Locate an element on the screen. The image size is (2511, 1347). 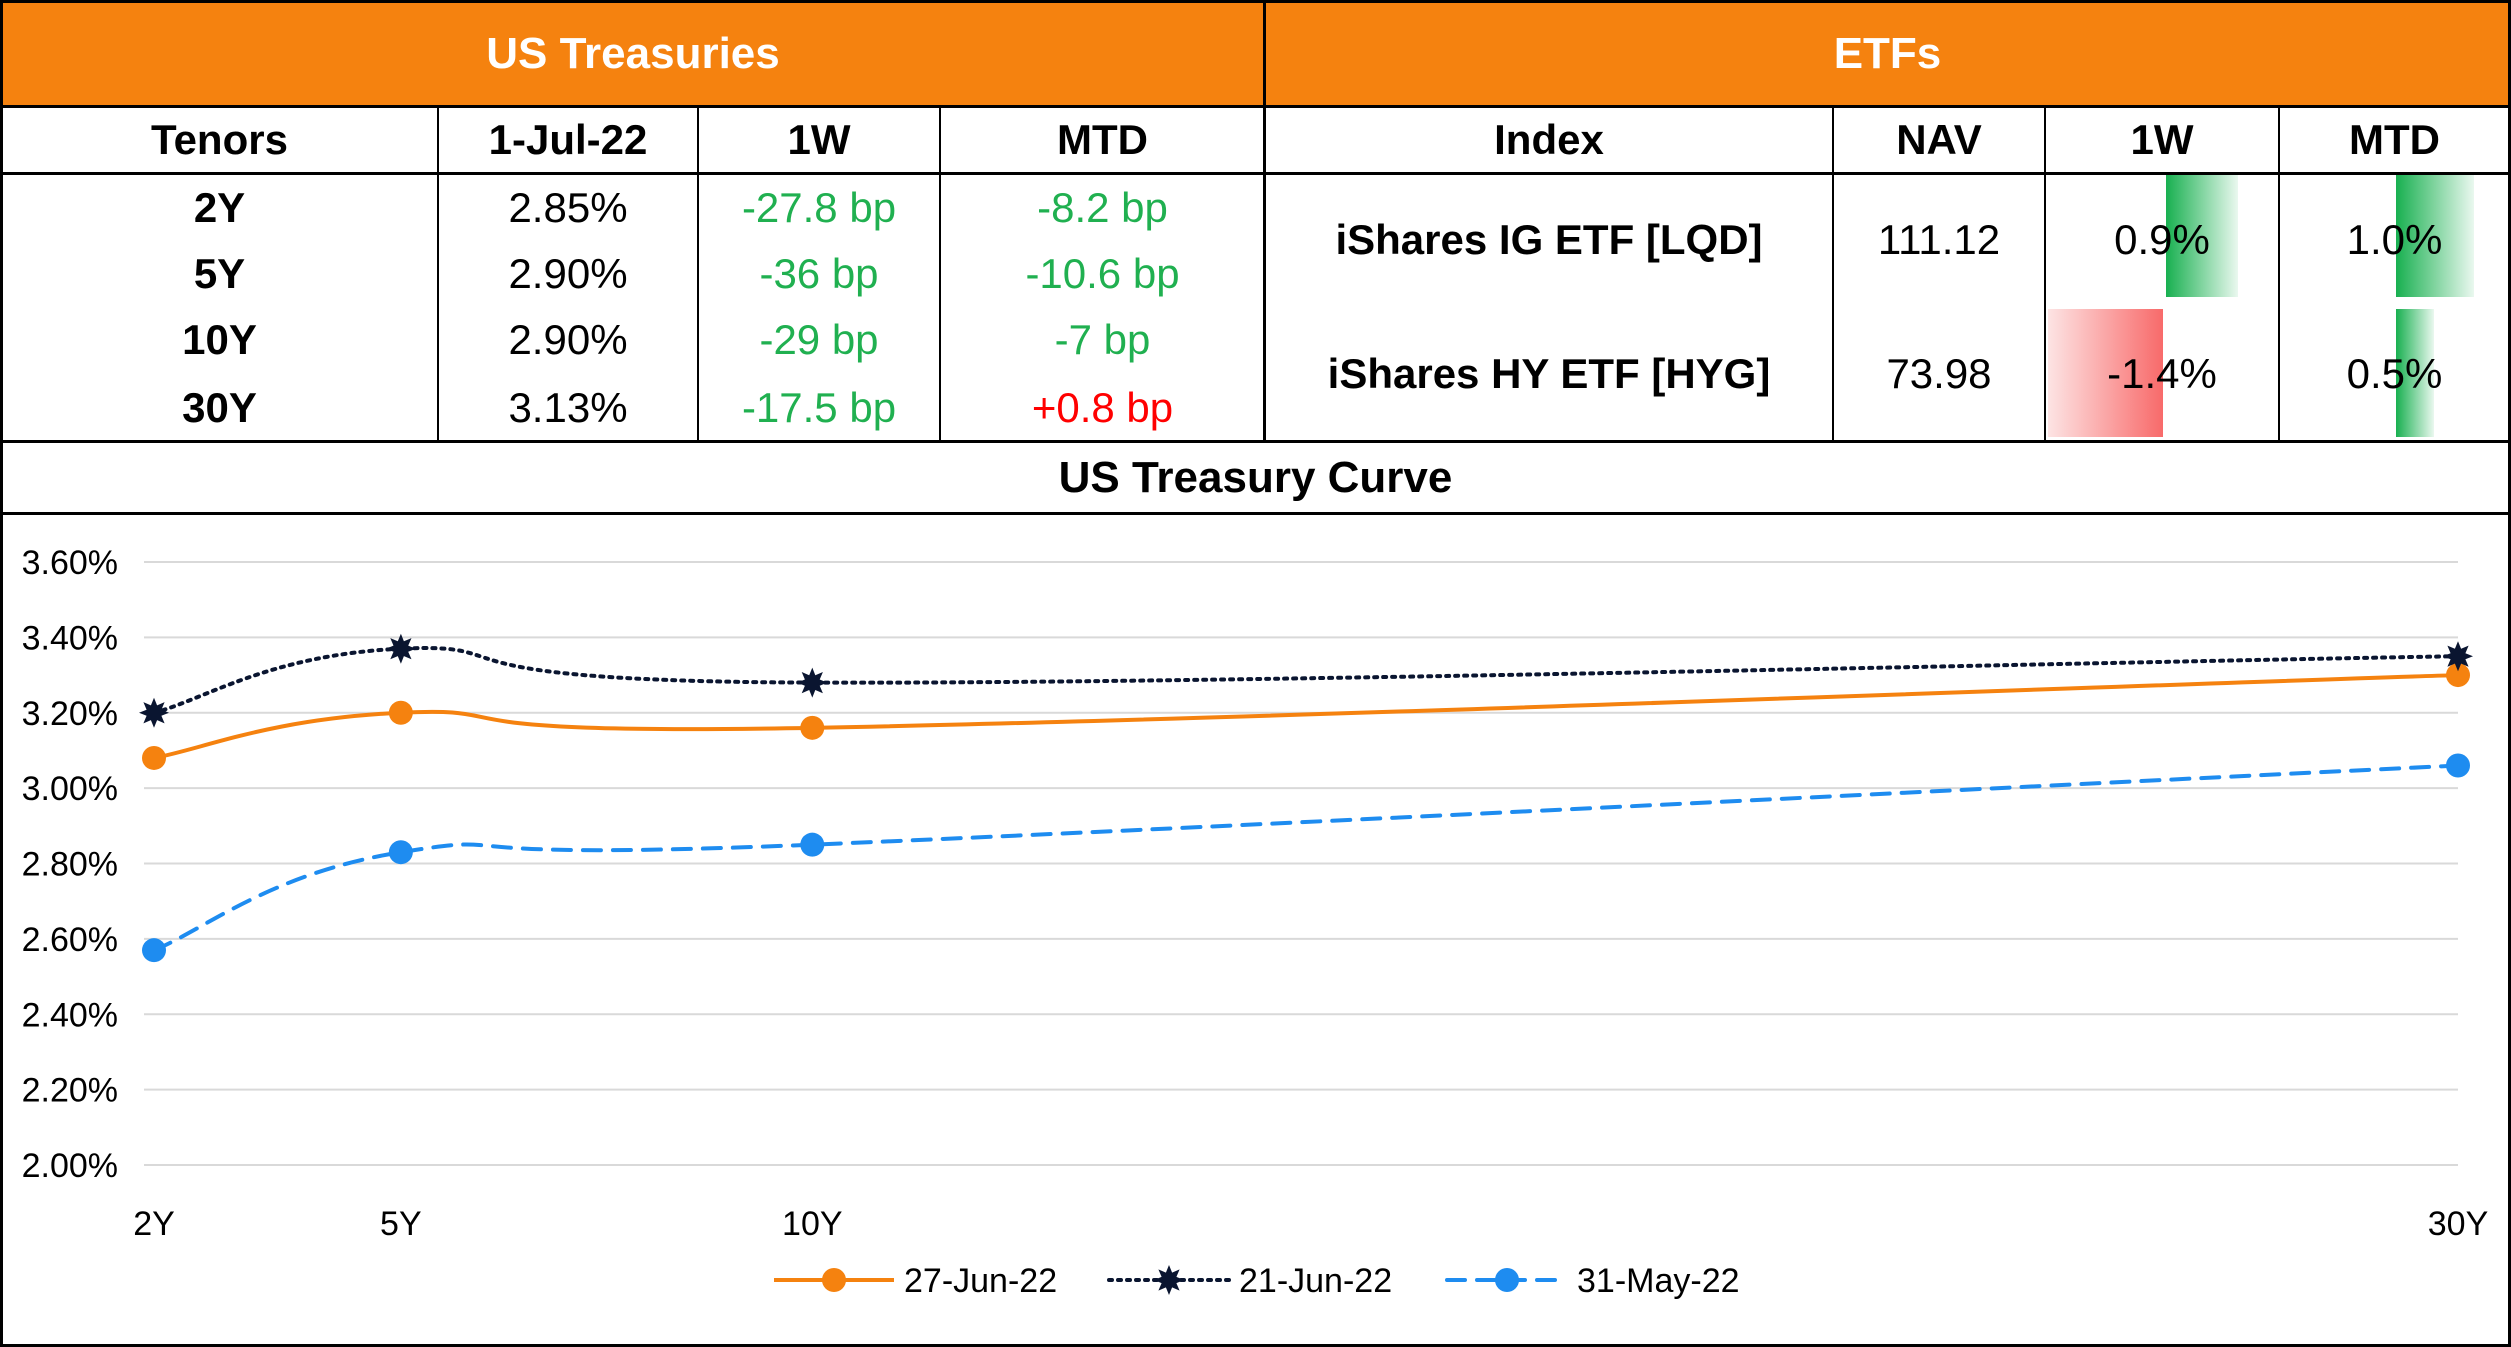
etf-mtd: 0.5% is located at coordinates (2394, 373).